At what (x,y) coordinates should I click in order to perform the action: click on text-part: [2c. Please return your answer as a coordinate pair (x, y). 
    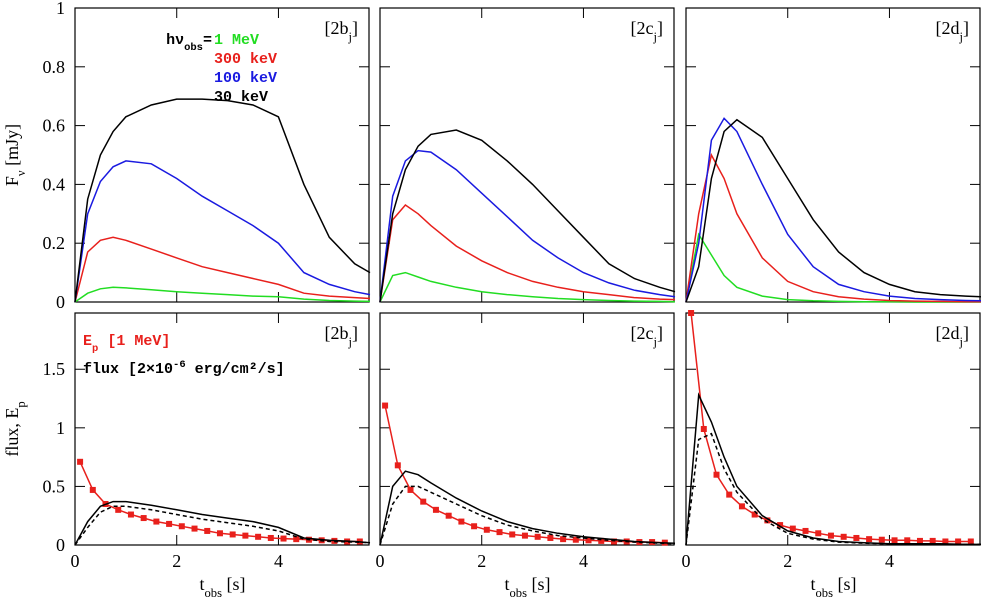
    Looking at the image, I should click on (642, 28).